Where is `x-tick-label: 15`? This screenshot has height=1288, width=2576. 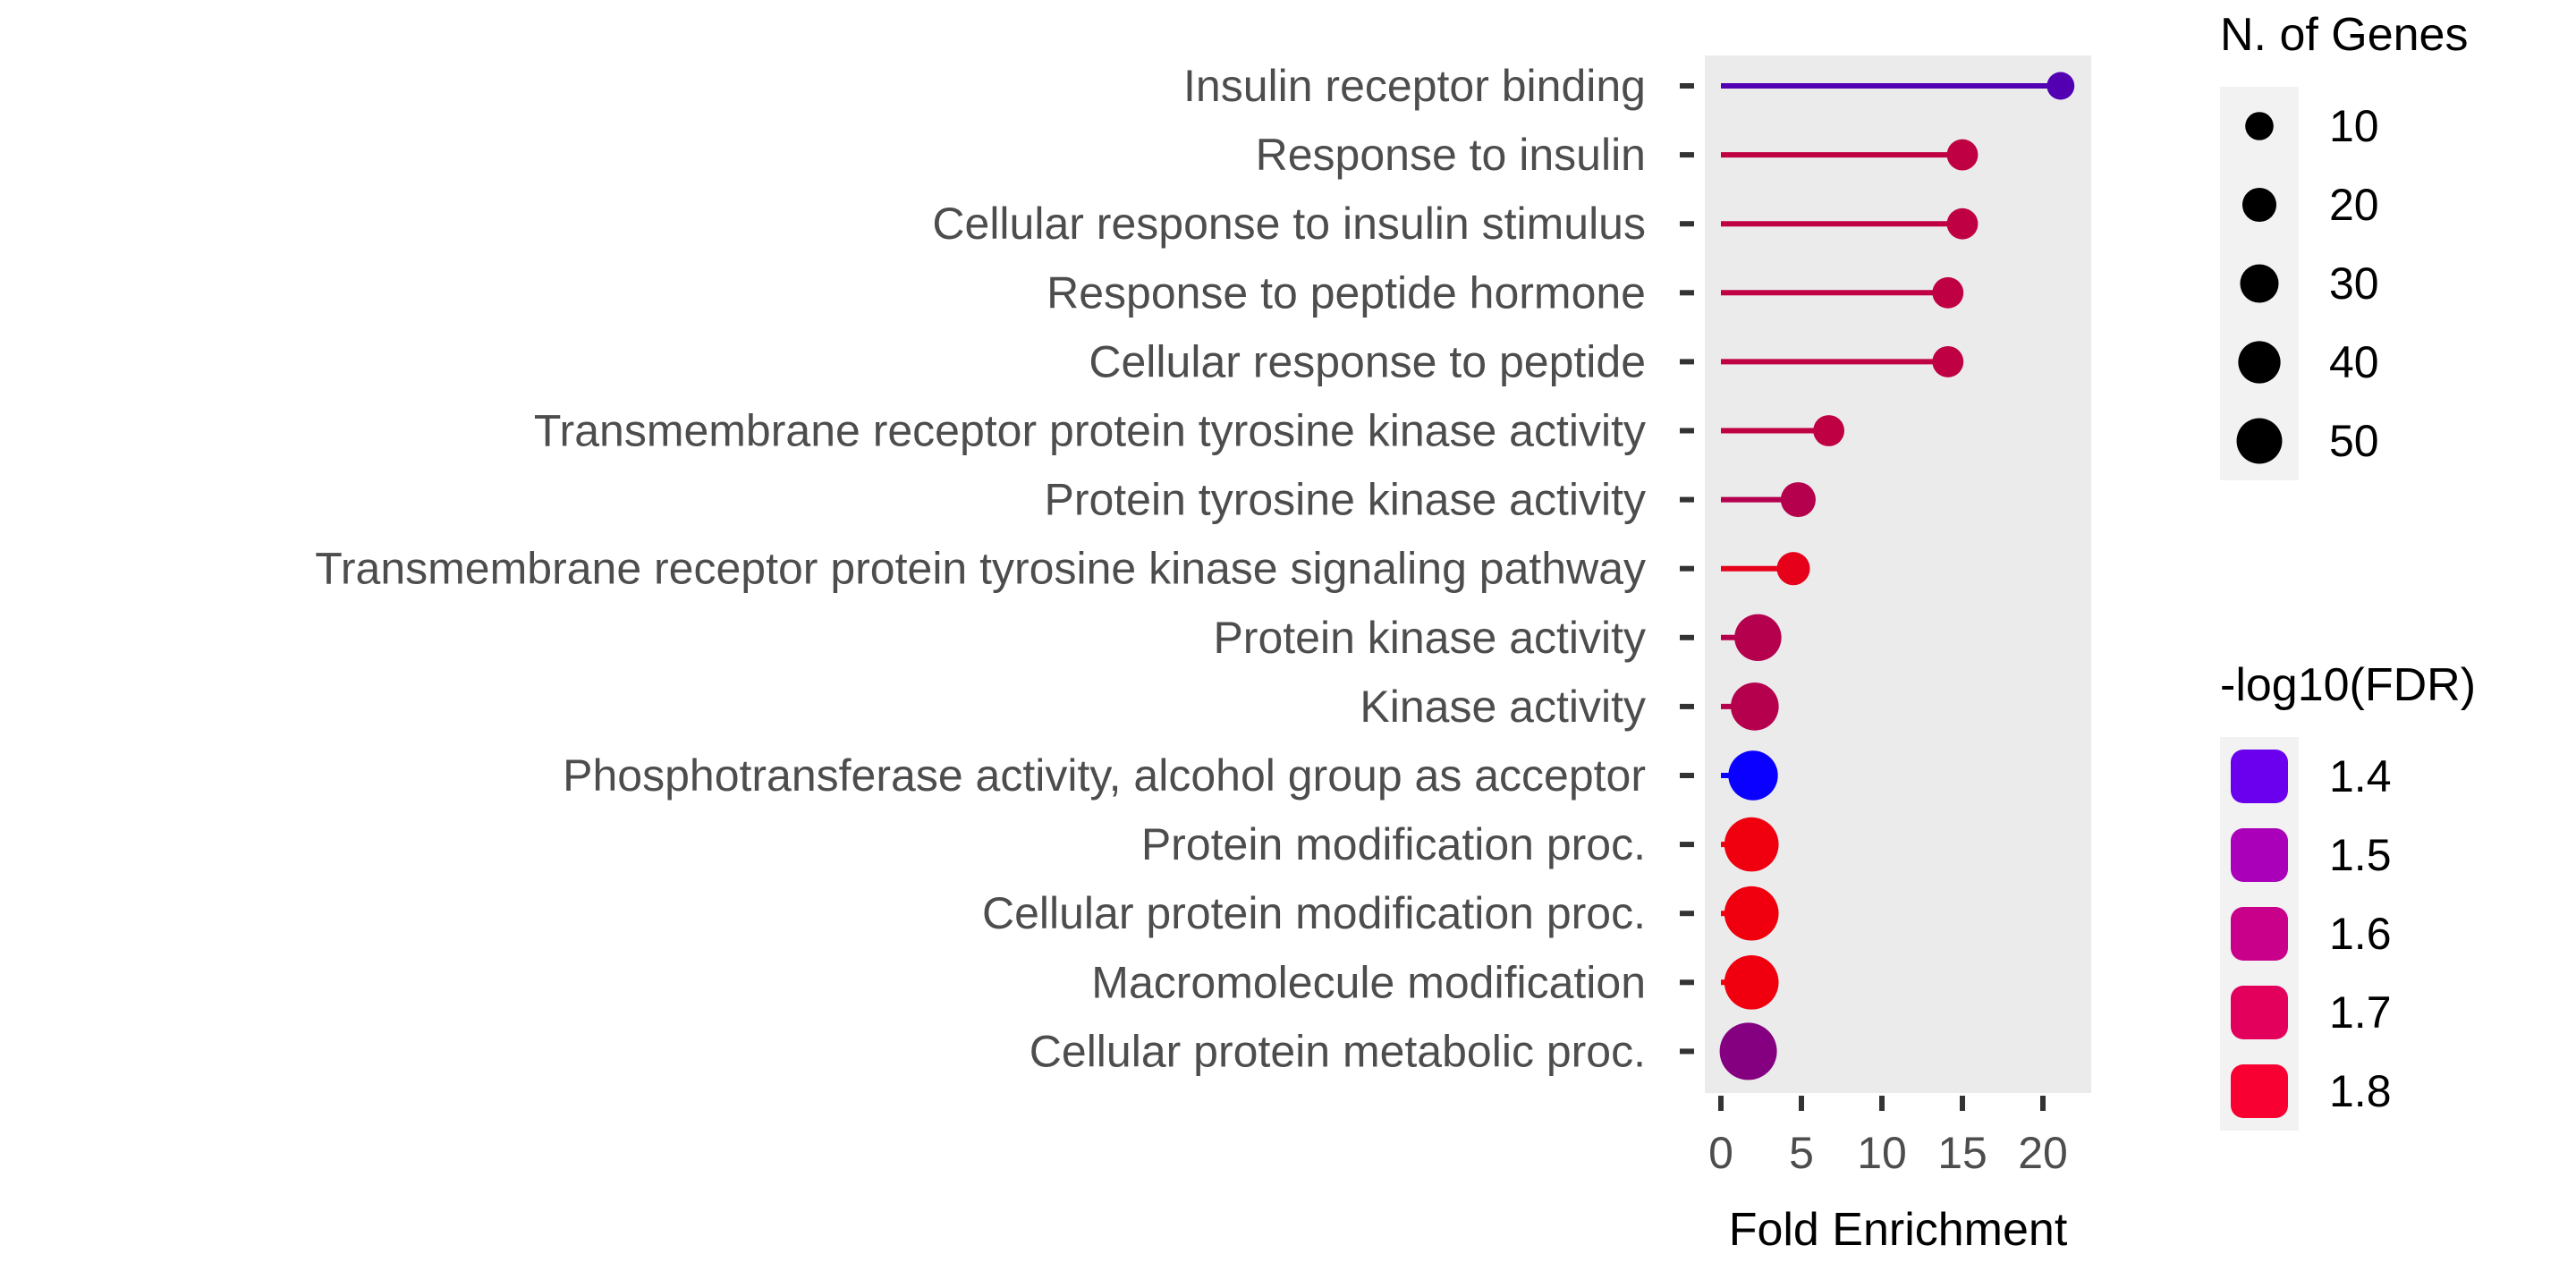 x-tick-label: 15 is located at coordinates (1962, 1153).